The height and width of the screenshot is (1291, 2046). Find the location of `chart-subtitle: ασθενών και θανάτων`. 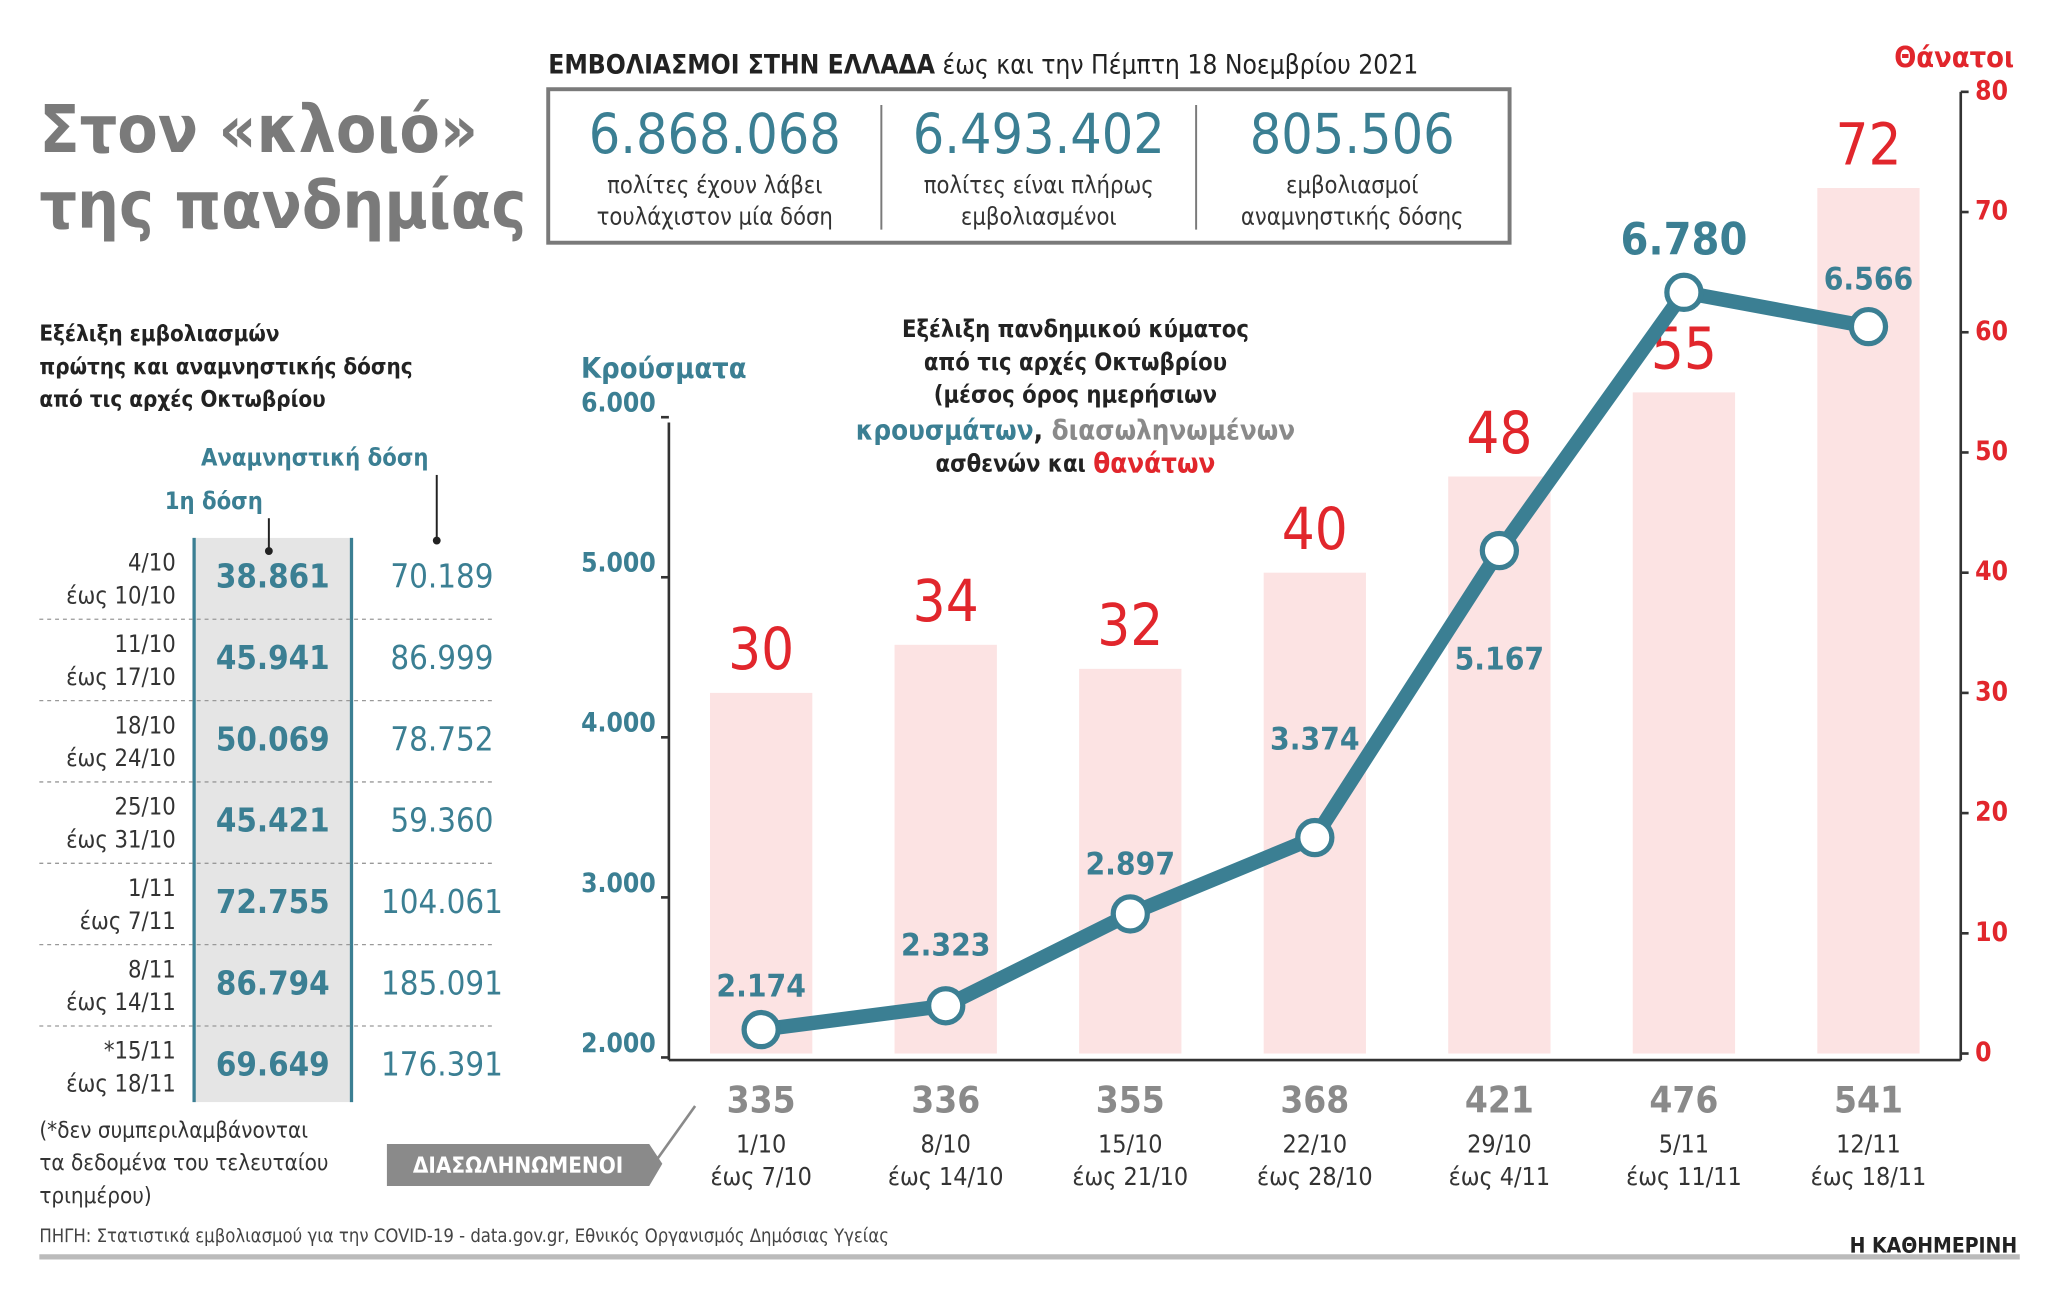

chart-subtitle: ασθενών και θανάτων is located at coordinates (1076, 463).